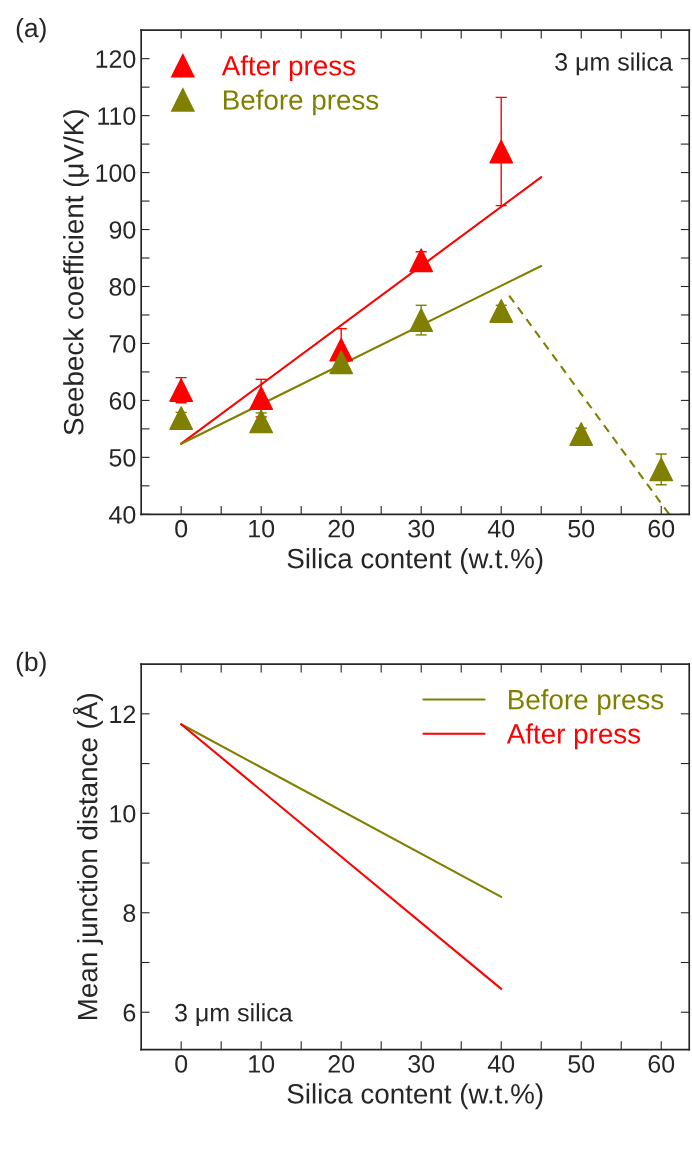 This screenshot has width=692, height=1161. I want to click on y-tick-label: 40, so click(122, 514).